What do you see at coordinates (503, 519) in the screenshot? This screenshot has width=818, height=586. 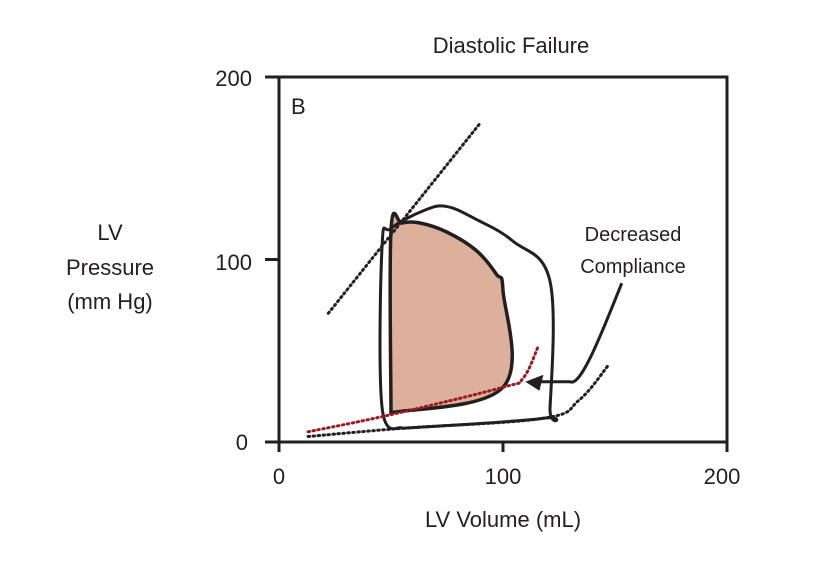 I see `x-axis-label: LV Volume (mL)` at bounding box center [503, 519].